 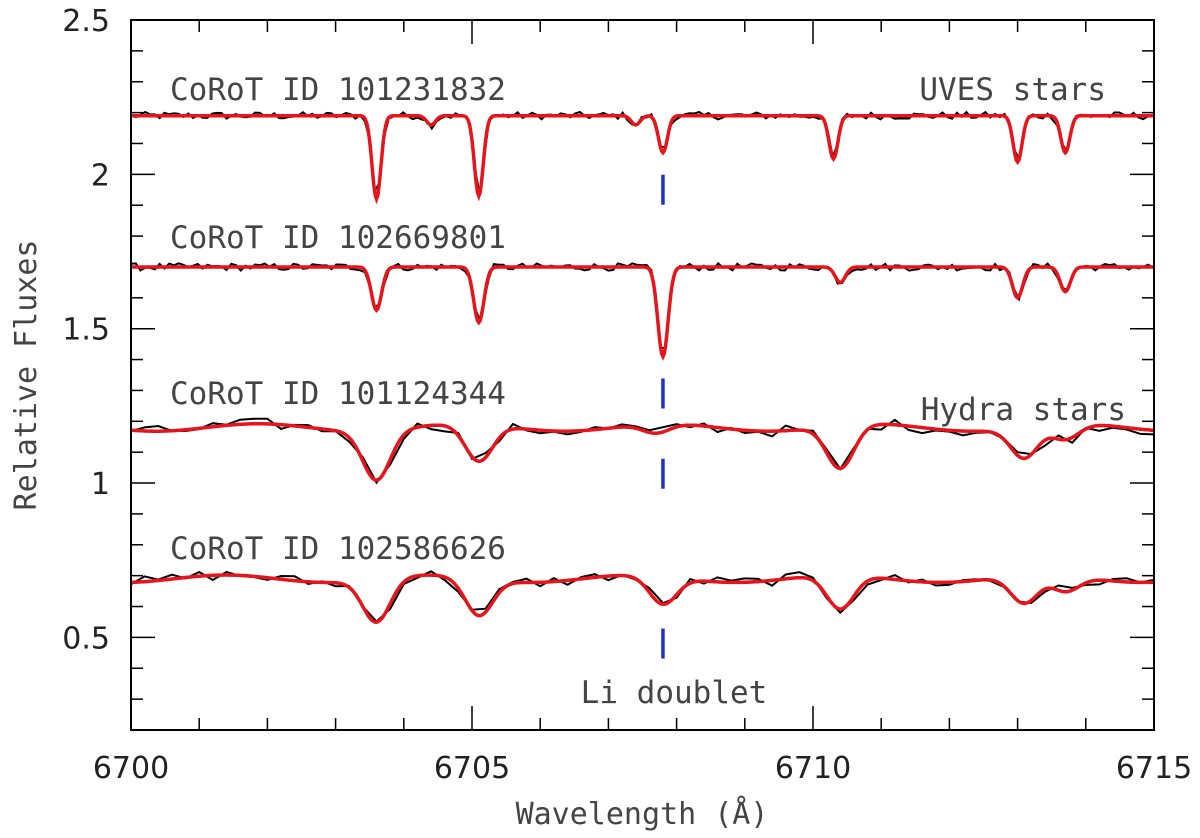 What do you see at coordinates (1023, 410) in the screenshot?
I see `group-label-hydra: Hydra stars` at bounding box center [1023, 410].